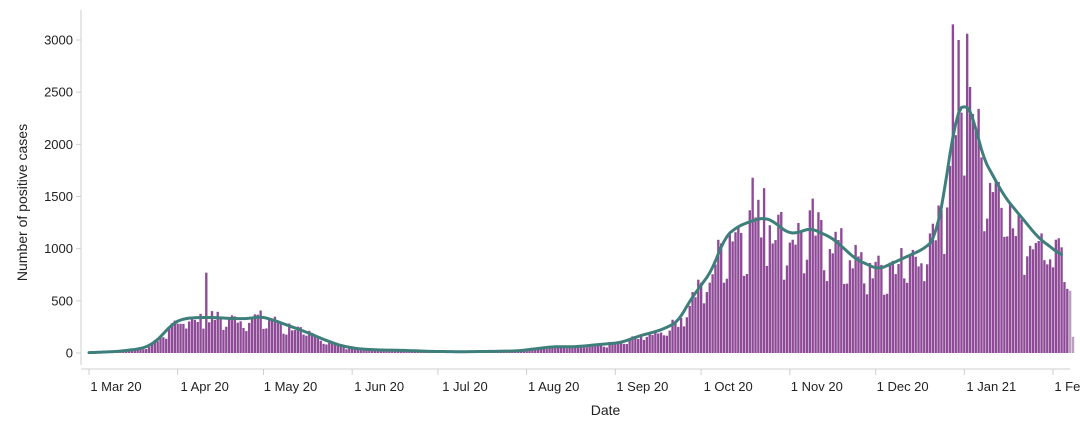 The width and height of the screenshot is (1080, 427). Describe the element at coordinates (1067, 386) in the screenshot. I see `x-tick-label: 1 Feb 21` at that location.